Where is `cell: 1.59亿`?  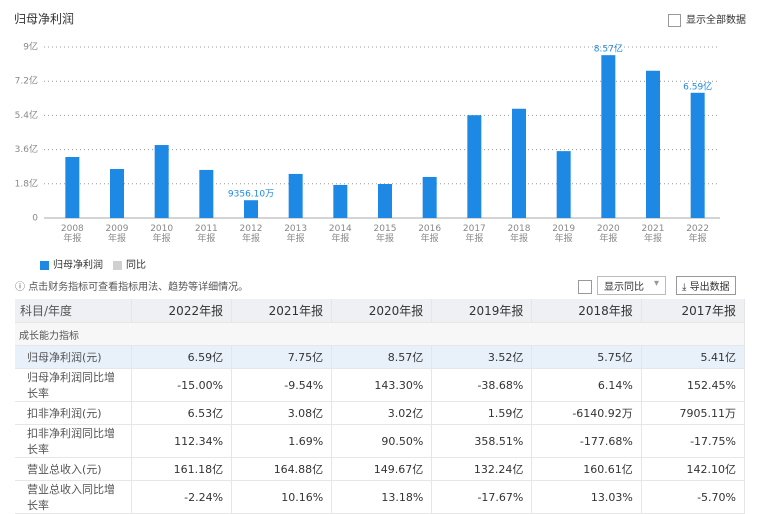
cell: 1.59亿 is located at coordinates (482, 413).